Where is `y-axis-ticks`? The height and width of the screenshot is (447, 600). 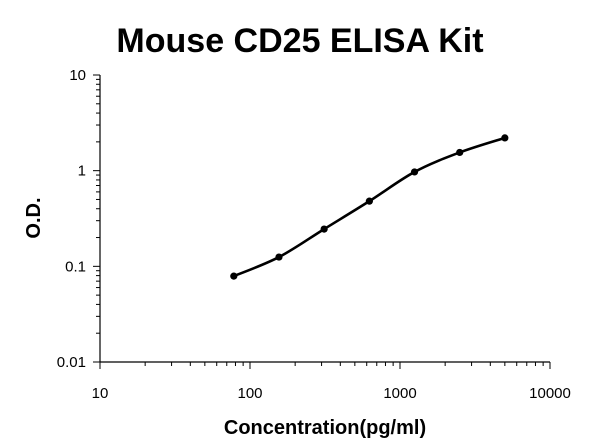
y-axis-ticks is located at coordinates (96, 218).